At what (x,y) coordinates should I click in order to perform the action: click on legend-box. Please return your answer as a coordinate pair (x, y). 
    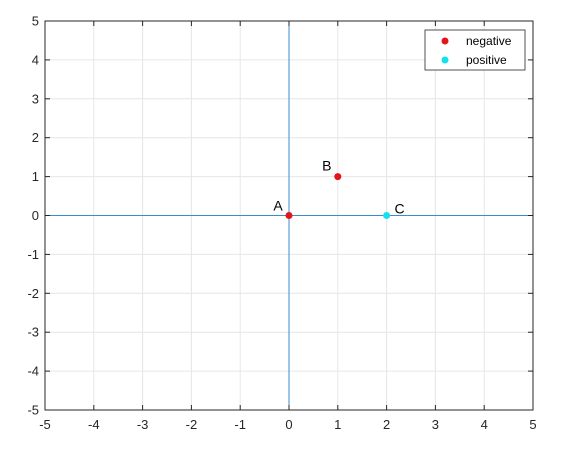
    Looking at the image, I should click on (475, 50).